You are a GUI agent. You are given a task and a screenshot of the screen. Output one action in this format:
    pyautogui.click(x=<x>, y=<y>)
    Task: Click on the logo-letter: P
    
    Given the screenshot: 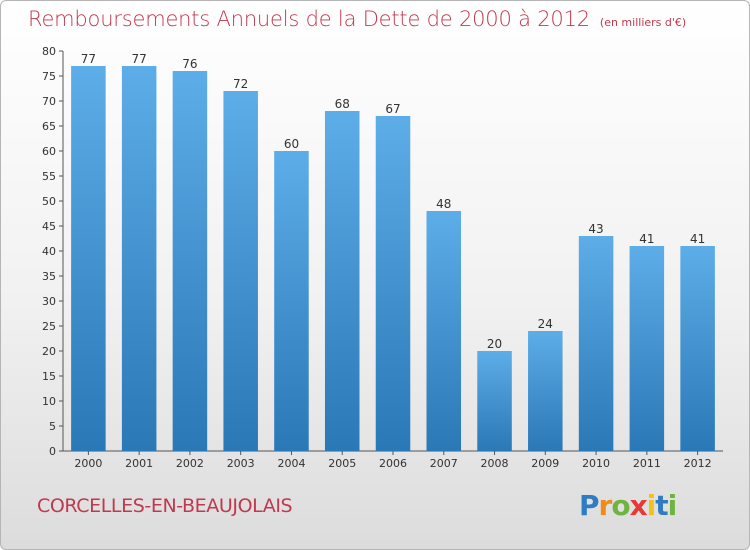 What is the action you would take?
    pyautogui.click(x=589, y=505)
    